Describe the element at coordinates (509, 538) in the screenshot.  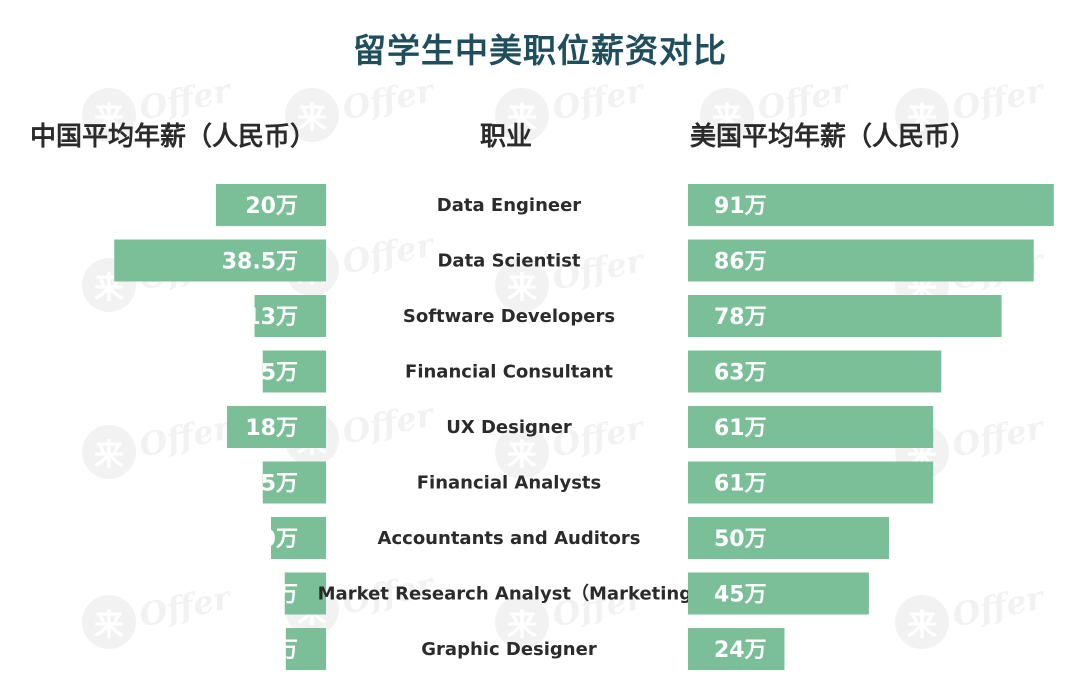
I see `job-category-label: Accountants and Auditors` at that location.